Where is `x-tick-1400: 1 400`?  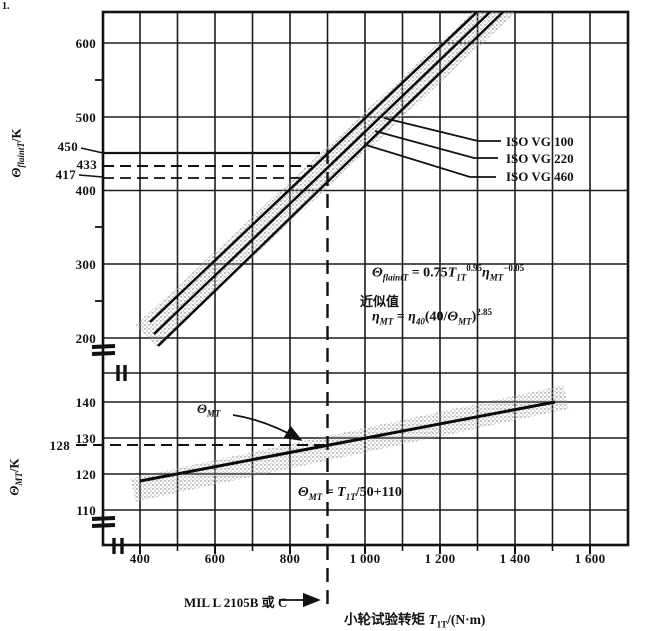
x-tick-1400: 1 400 is located at coordinates (515, 558).